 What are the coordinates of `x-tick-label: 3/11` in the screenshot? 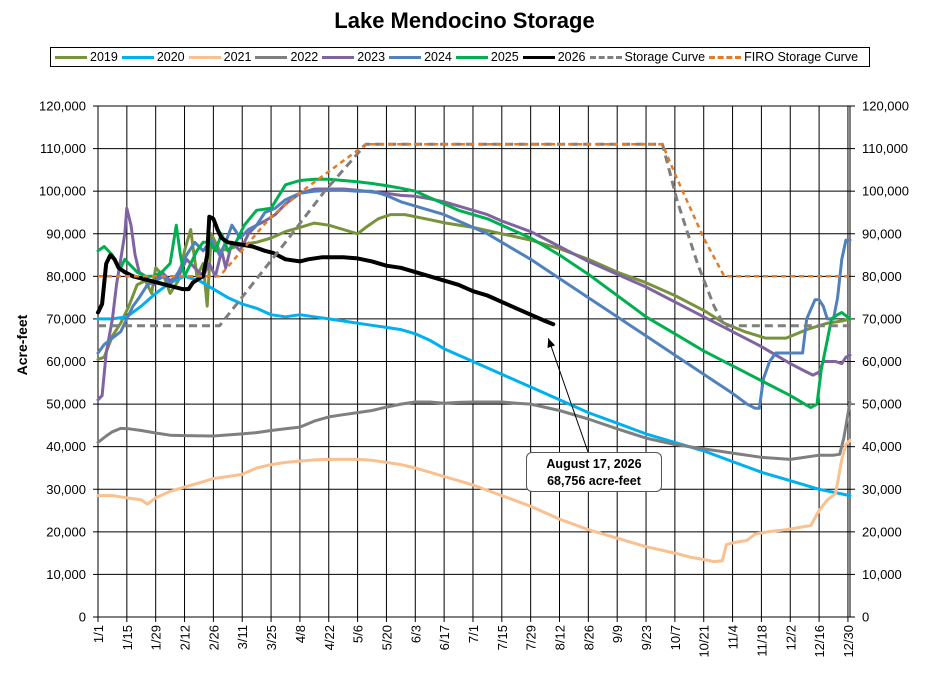 It's located at (242, 637).